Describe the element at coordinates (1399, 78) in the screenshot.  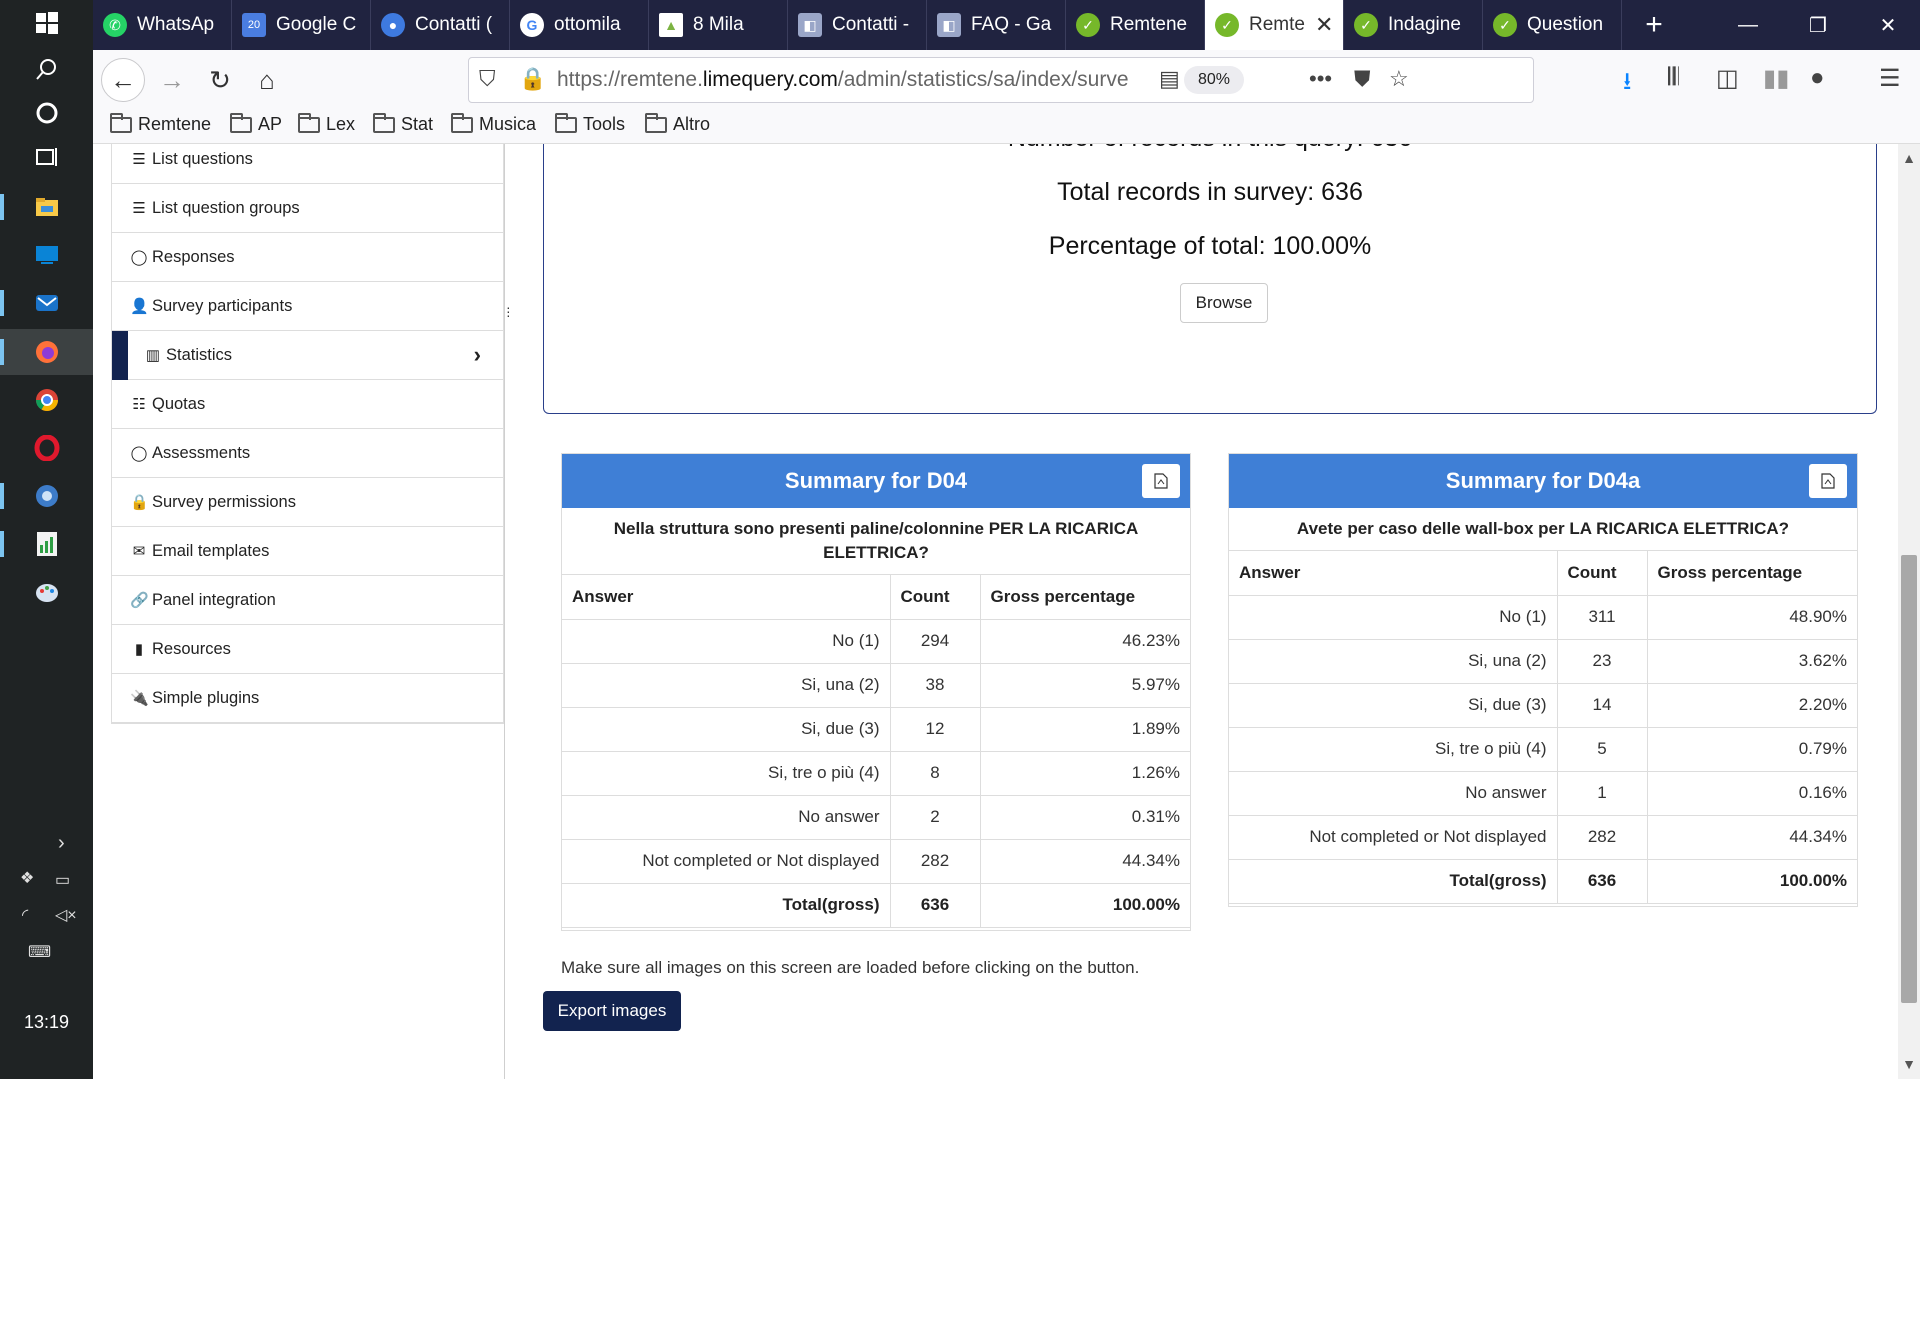
I see `bookmark-star-icon: ☆` at that location.